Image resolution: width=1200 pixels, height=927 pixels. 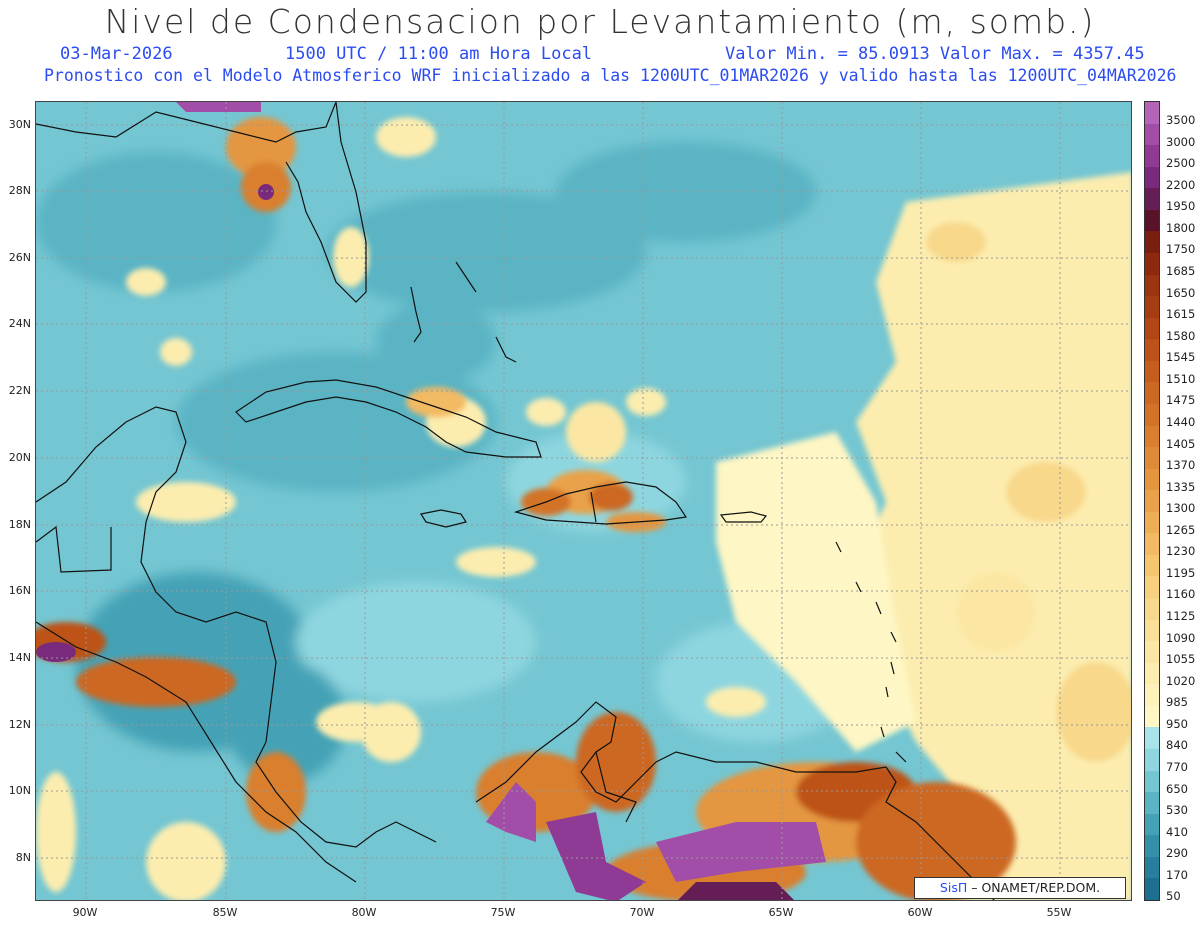 I want to click on legend-label: 3500, so click(x=1181, y=120).